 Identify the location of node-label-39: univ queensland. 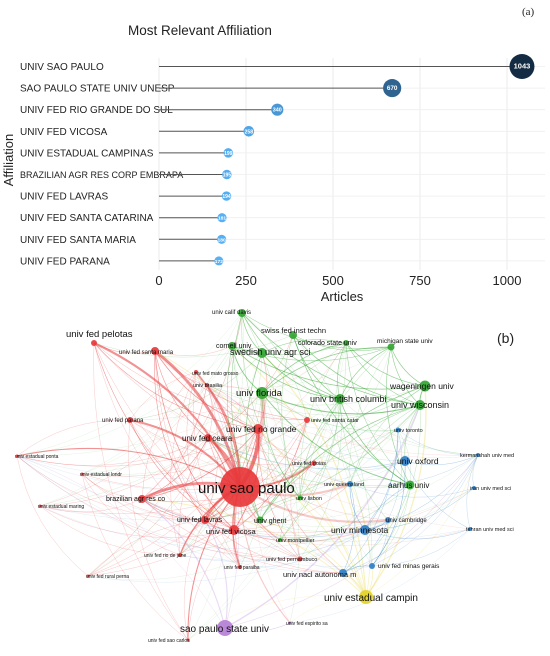
(344, 485).